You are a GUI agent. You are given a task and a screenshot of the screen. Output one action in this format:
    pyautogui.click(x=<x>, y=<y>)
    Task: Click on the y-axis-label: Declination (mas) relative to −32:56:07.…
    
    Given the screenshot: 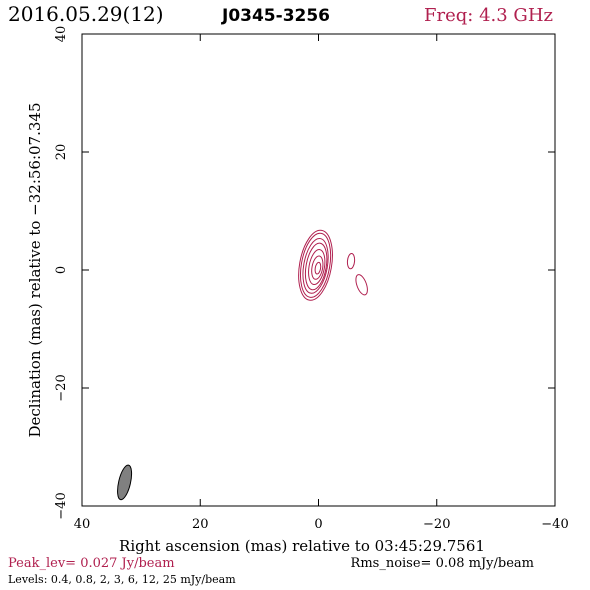 What is the action you would take?
    pyautogui.click(x=35, y=269)
    